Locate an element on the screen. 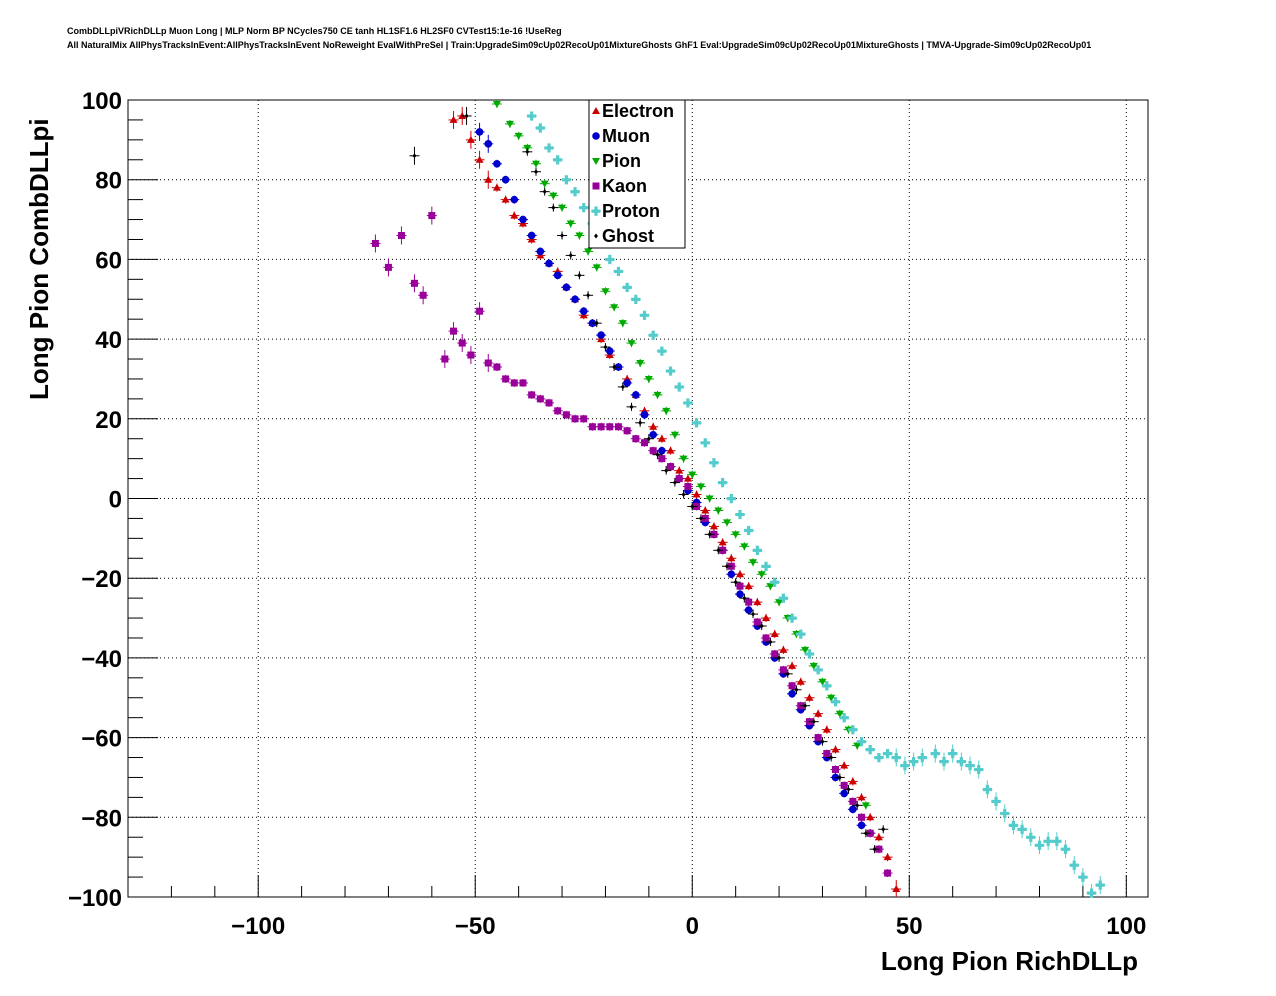  x-axis-title: Long Pion RichDLLp is located at coordinates (1009, 961).